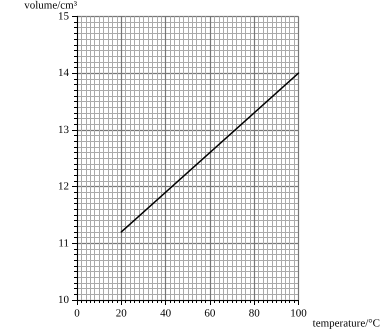 Image resolution: width=383 pixels, height=333 pixels. I want to click on x-tick-label: 80, so click(254, 314).